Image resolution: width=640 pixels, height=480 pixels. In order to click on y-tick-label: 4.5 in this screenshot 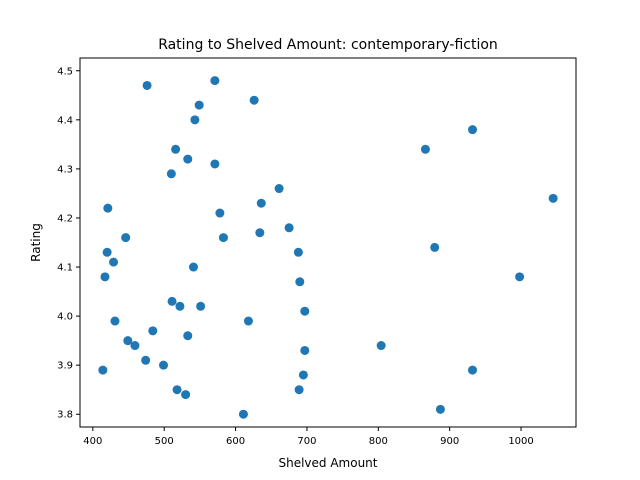, I will do `click(65, 71)`.